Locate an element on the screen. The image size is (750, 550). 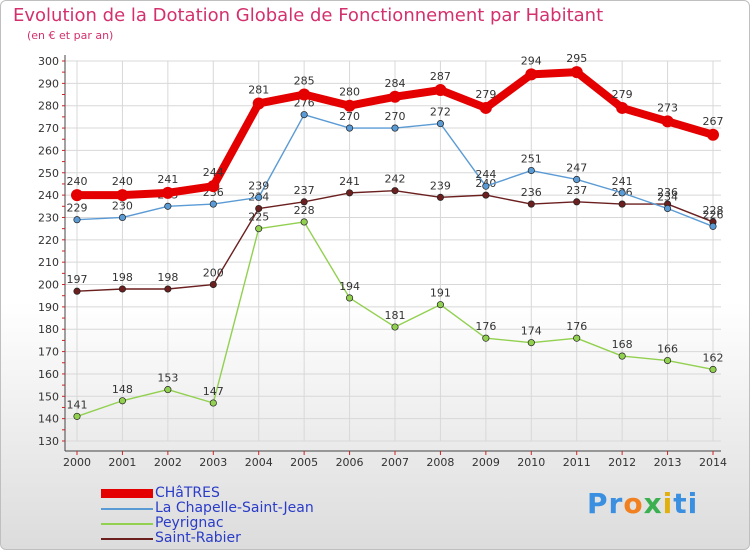
point-la-chapelle-saint-jean-2004 is located at coordinates (259, 197).